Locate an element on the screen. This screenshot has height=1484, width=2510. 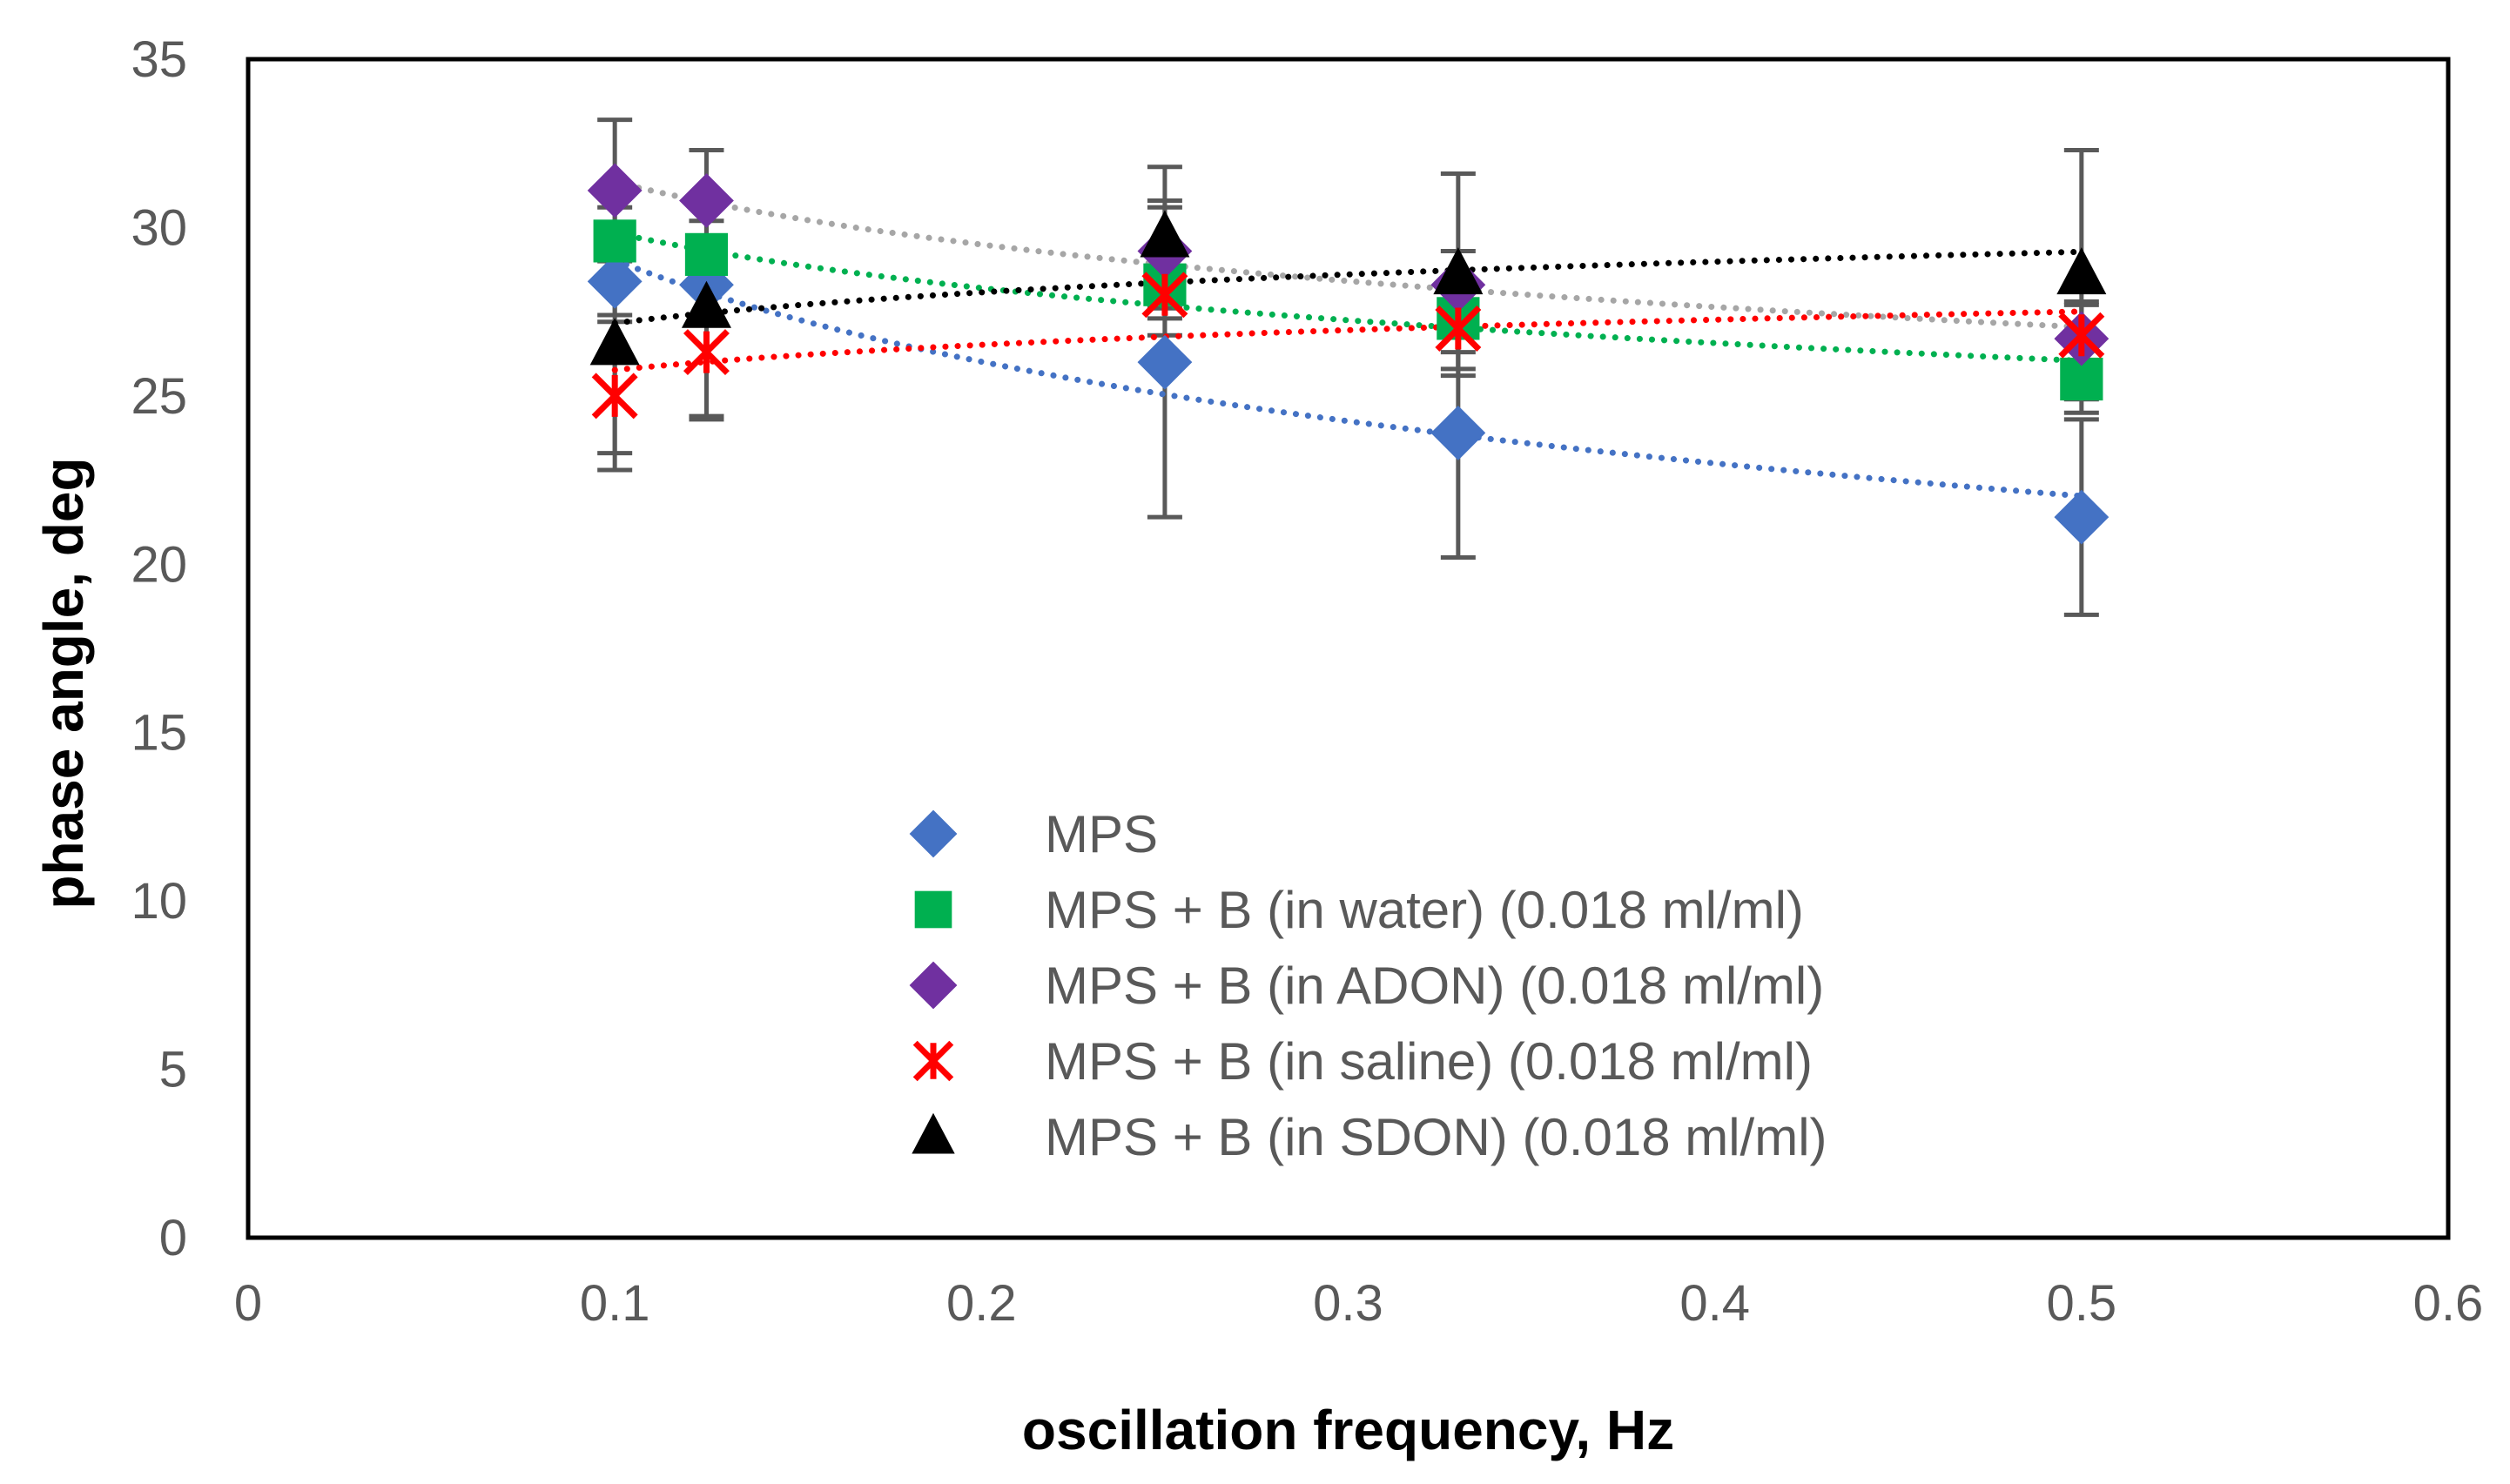
y-tick-label: 5 is located at coordinates (173, 1070).